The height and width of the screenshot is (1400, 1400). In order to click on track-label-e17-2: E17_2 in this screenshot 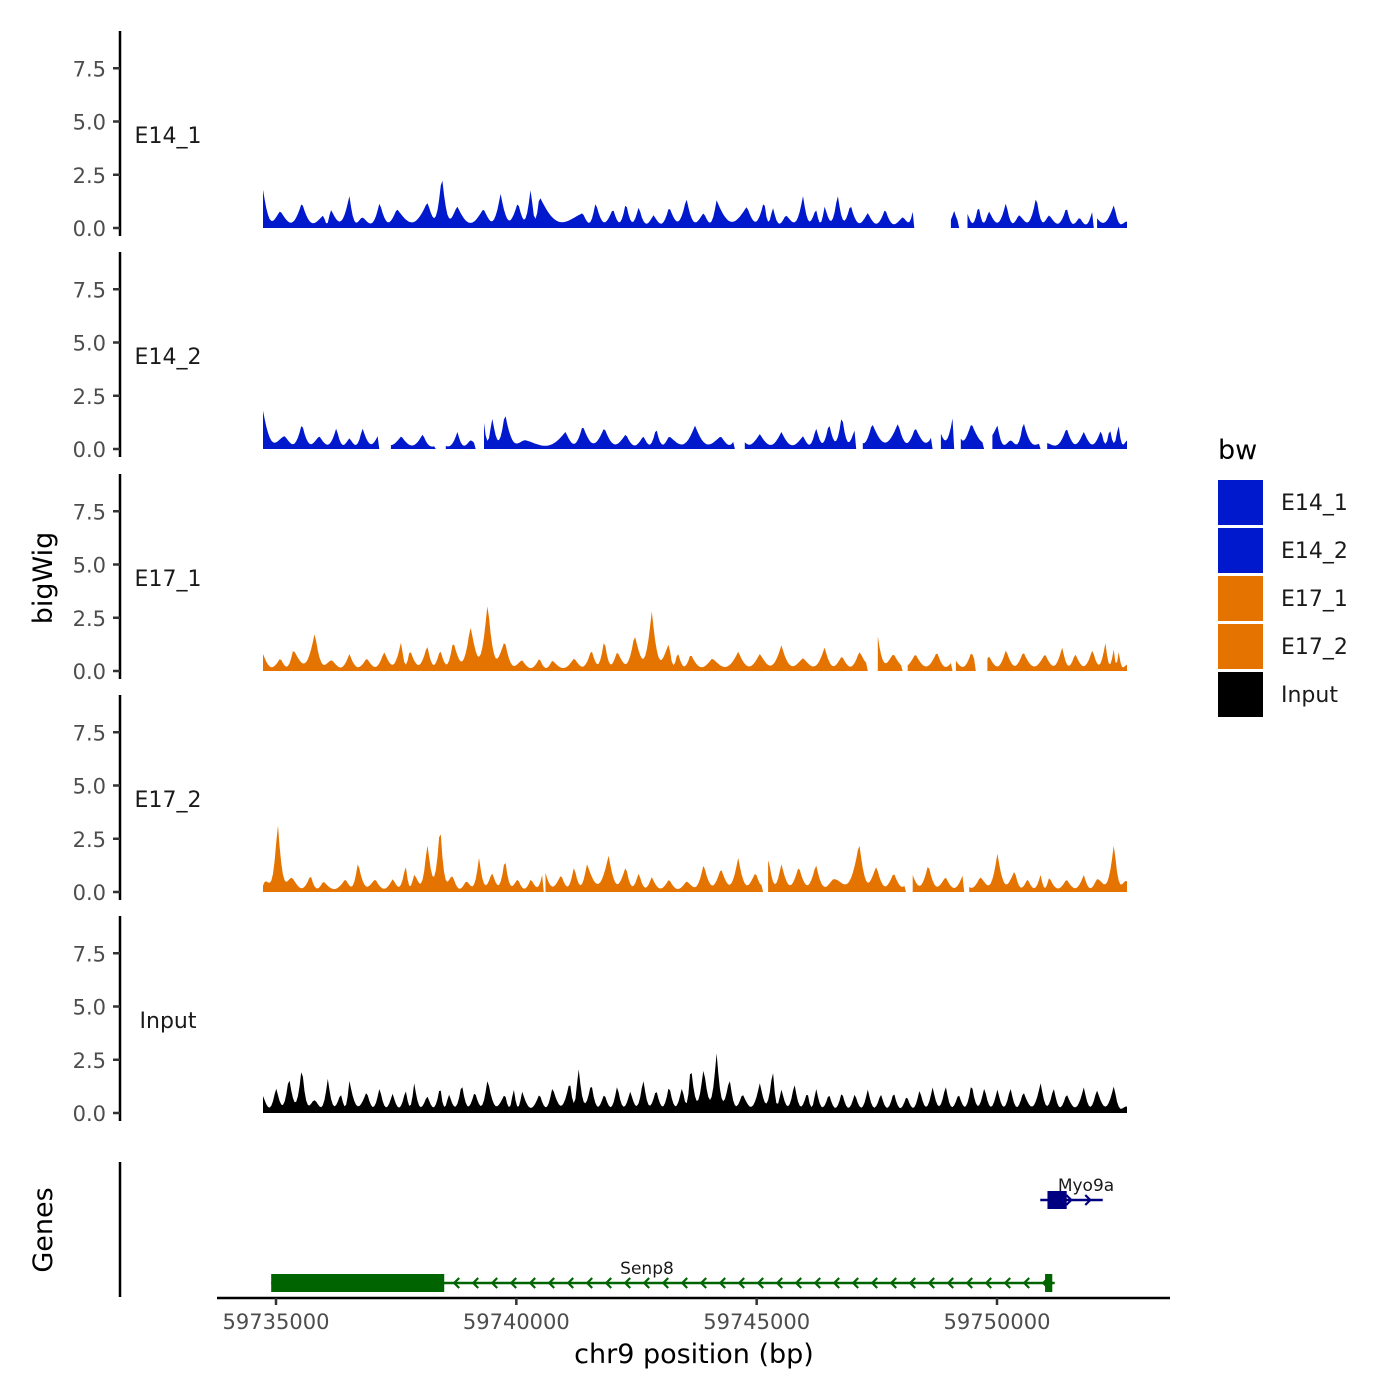, I will do `click(168, 800)`.